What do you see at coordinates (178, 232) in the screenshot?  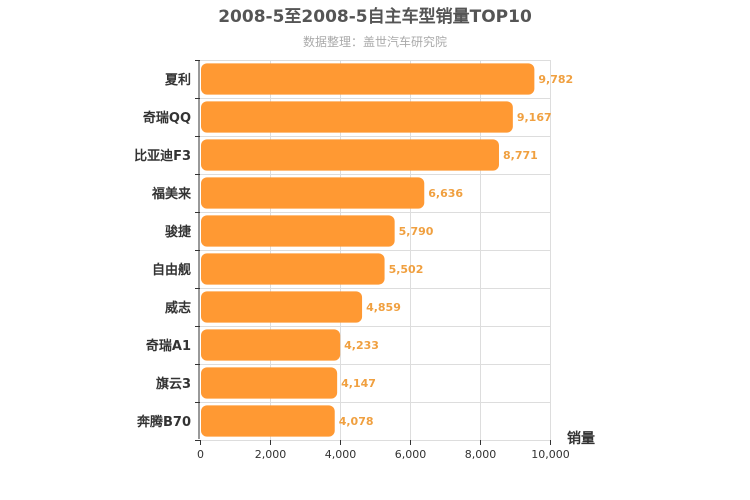 I see `category-label: 骏捷` at bounding box center [178, 232].